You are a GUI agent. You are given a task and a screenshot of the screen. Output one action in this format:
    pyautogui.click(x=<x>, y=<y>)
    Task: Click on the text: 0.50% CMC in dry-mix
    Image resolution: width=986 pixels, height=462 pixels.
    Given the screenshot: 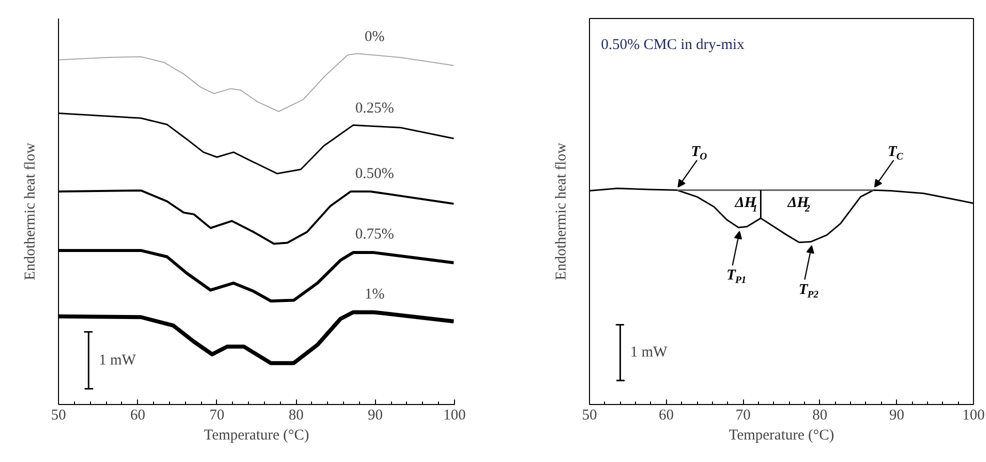 What is the action you would take?
    pyautogui.click(x=673, y=45)
    